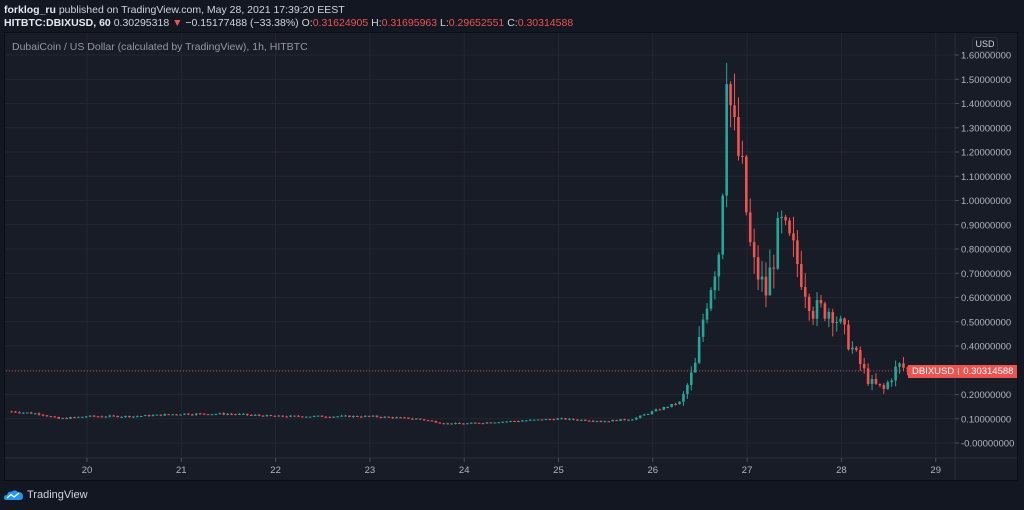 Image resolution: width=1024 pixels, height=510 pixels. I want to click on time-tick-label: 25, so click(558, 470).